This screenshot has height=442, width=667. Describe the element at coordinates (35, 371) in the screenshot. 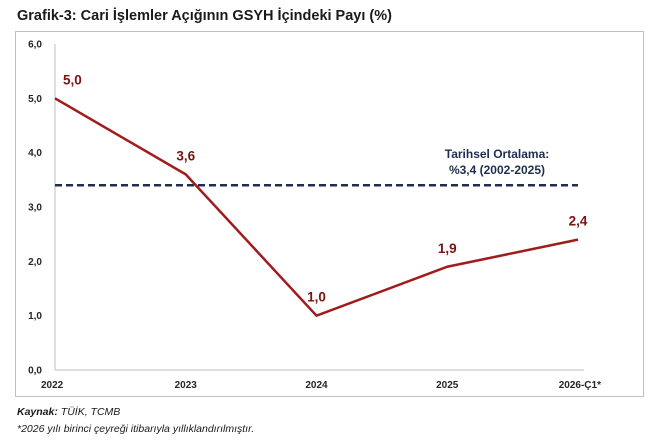

I see `y-tick-label: 0,0` at that location.